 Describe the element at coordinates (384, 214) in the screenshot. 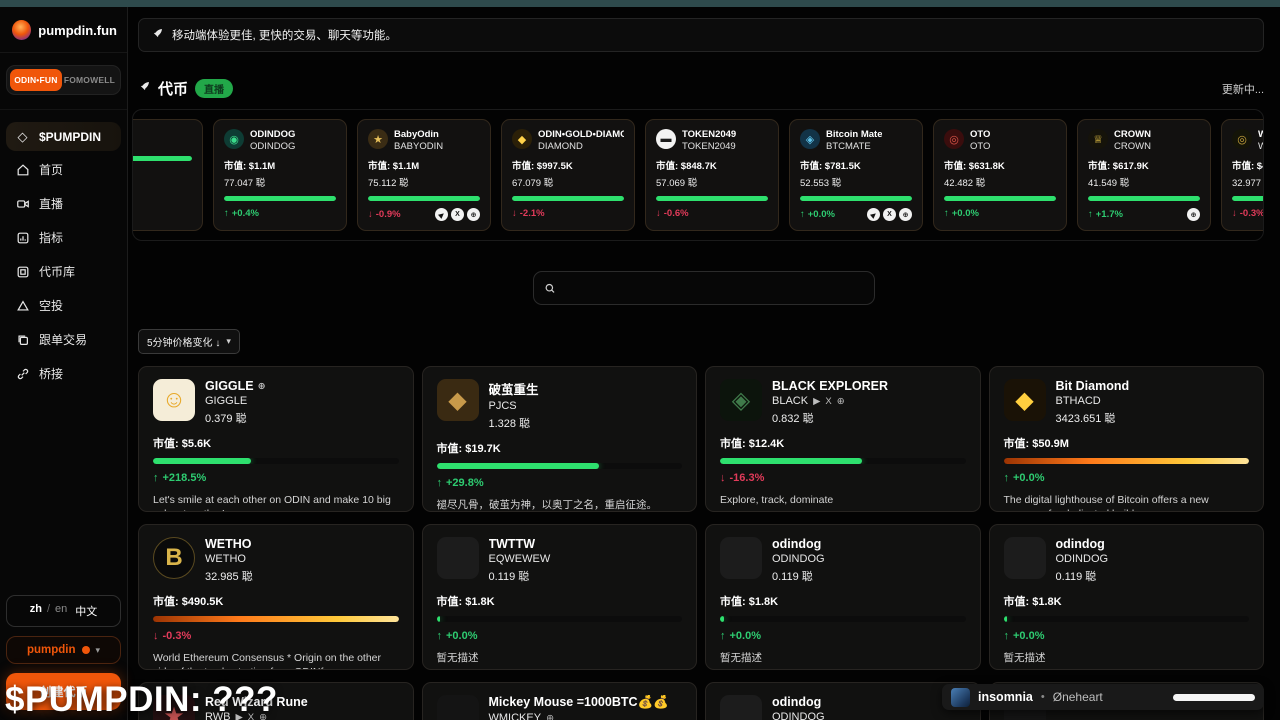

I see `price-change: ↓ -0.9%` at that location.